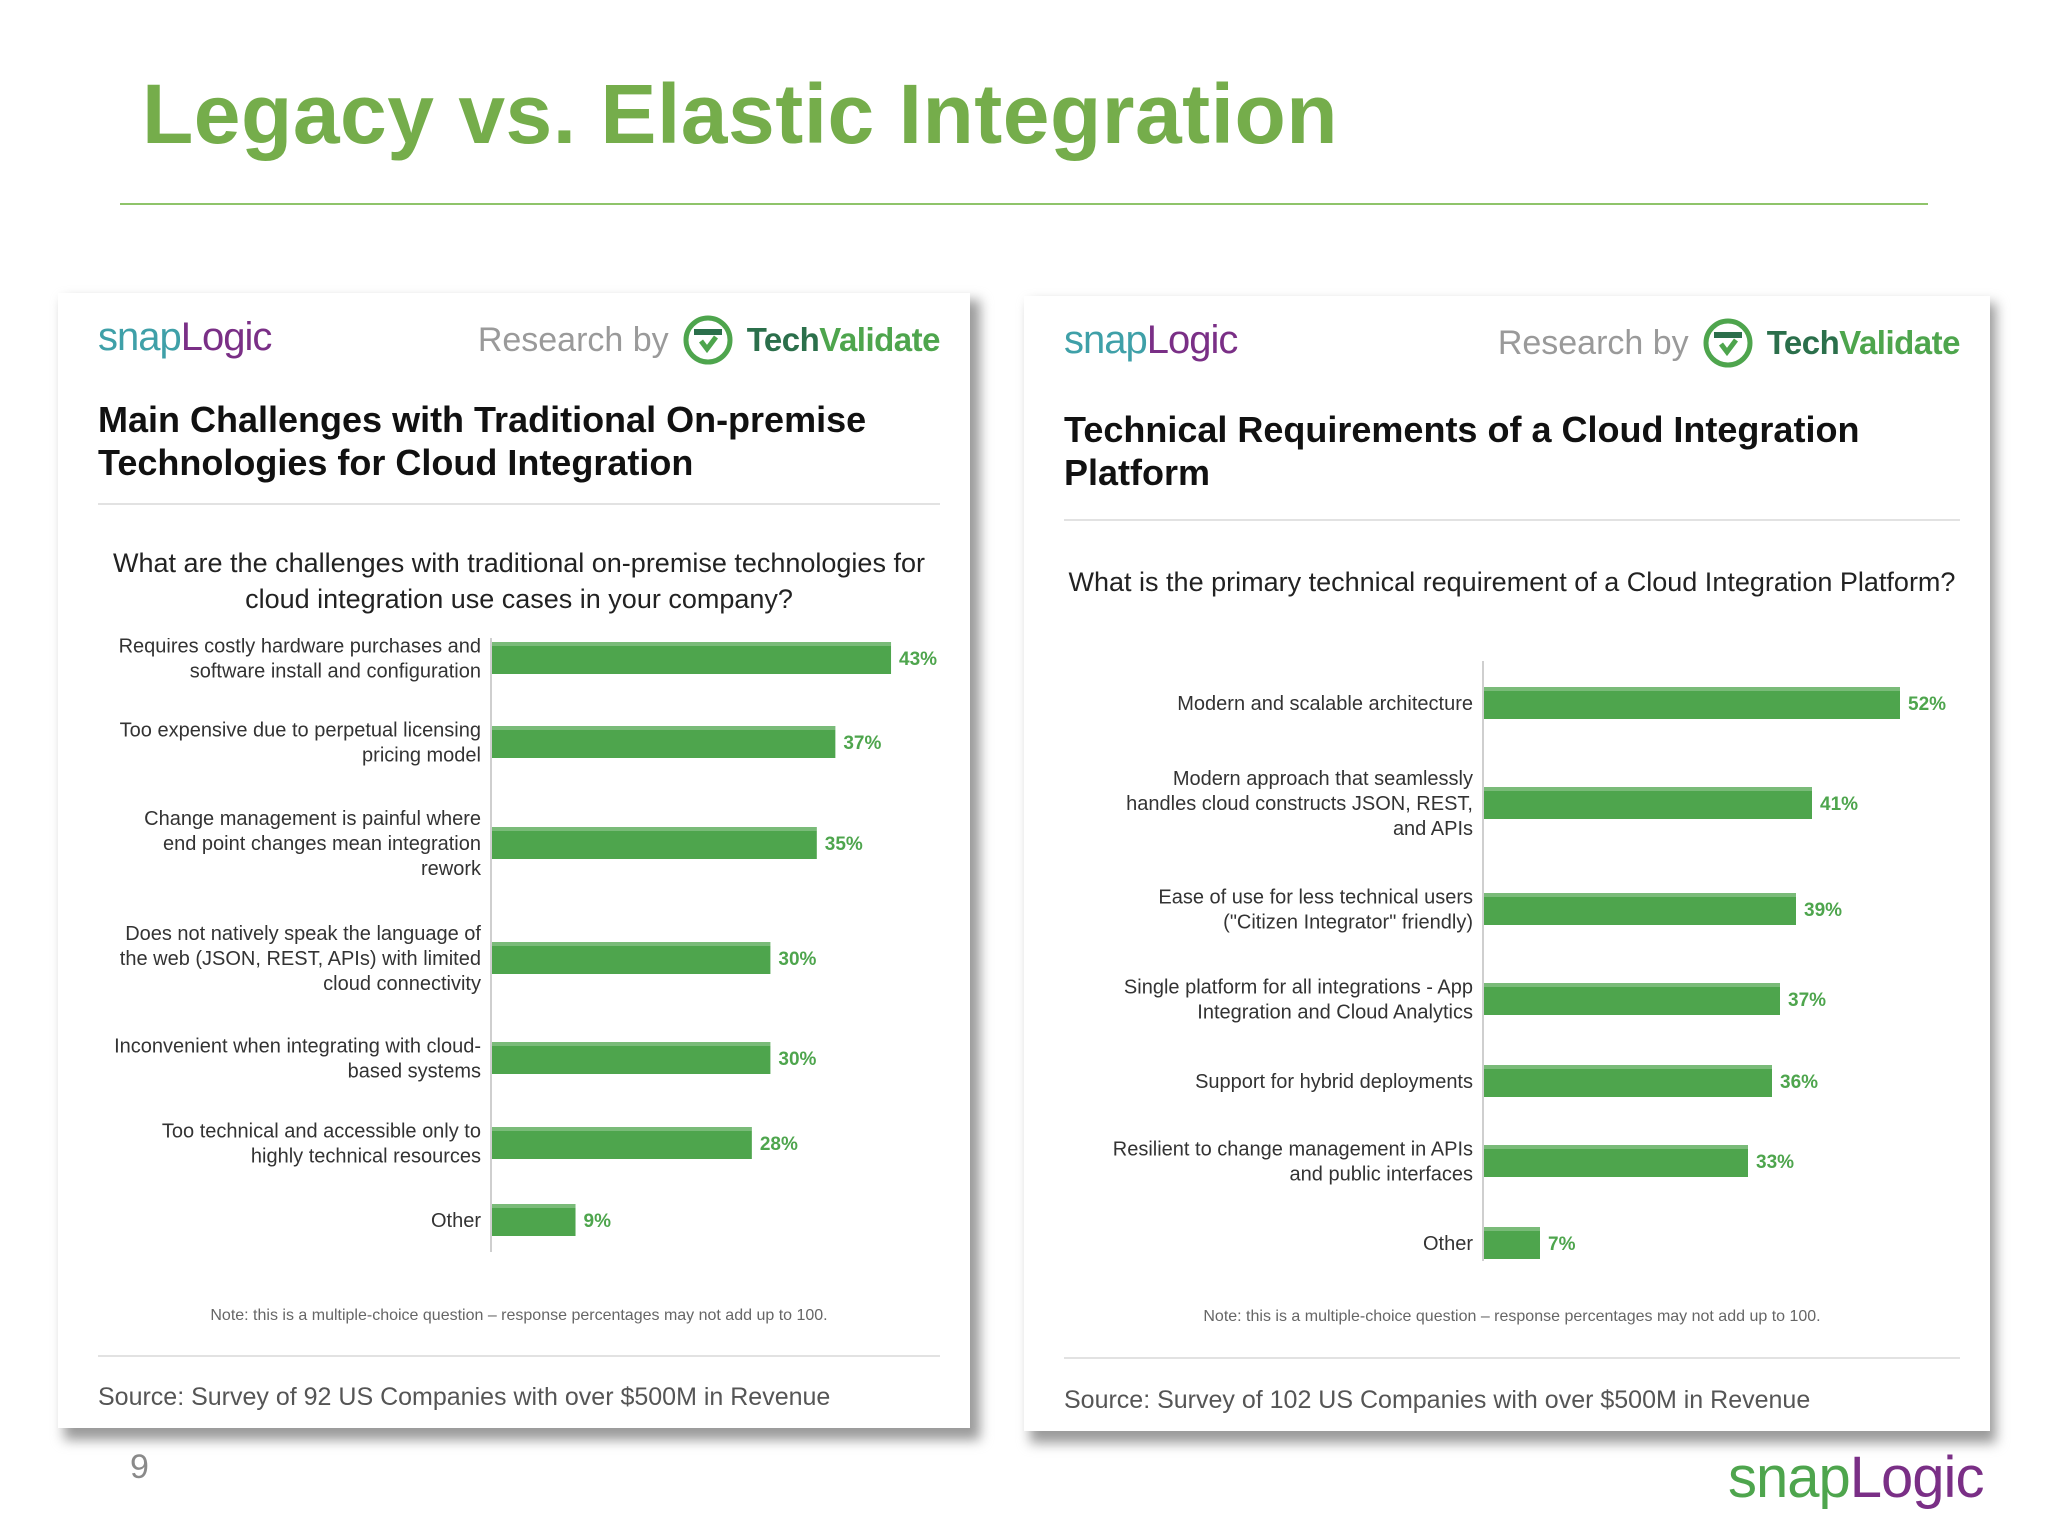 This screenshot has height=1536, width=2048. I want to click on left-panel-header: snapLogic Research by TechValidate, so click(519, 343).